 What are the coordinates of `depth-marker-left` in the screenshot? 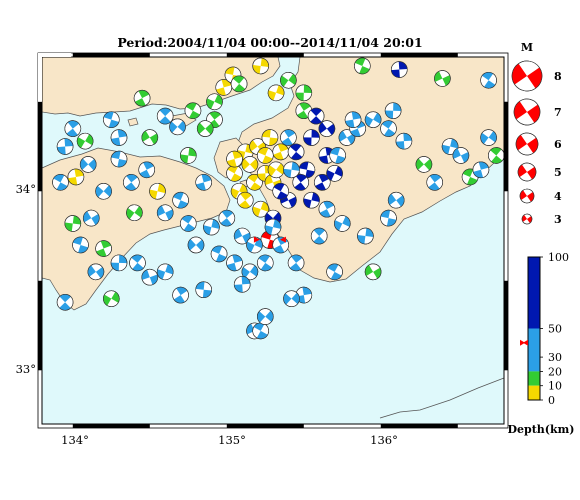 It's located at (522, 342).